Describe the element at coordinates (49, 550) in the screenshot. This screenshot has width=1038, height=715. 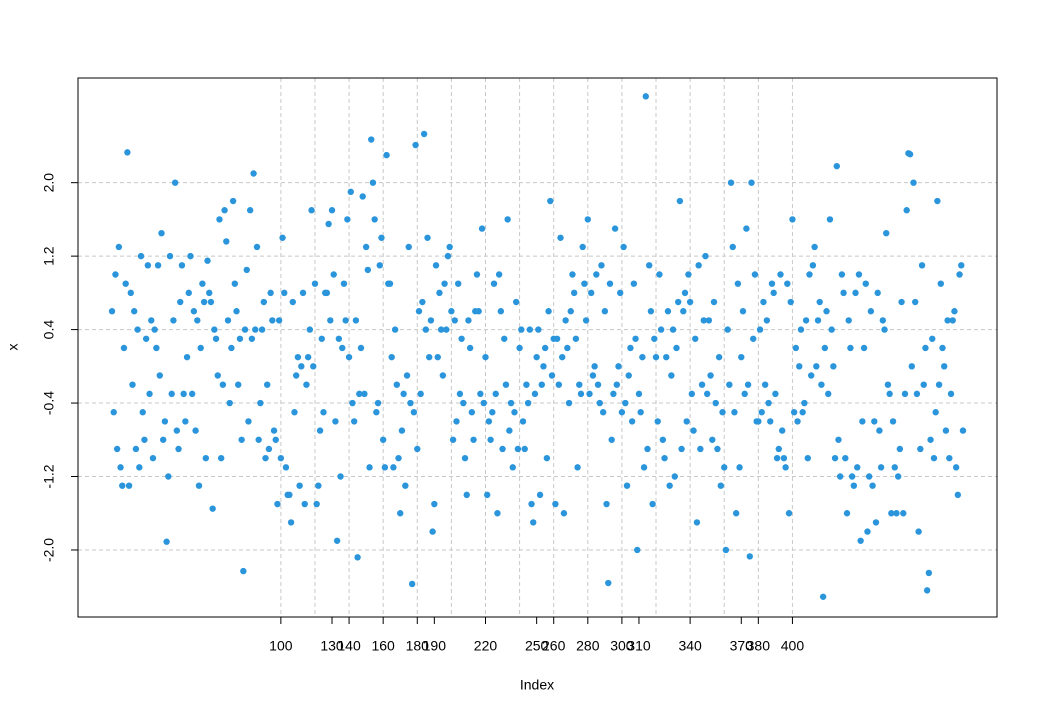
I see `y-tick-label: -2.0` at that location.